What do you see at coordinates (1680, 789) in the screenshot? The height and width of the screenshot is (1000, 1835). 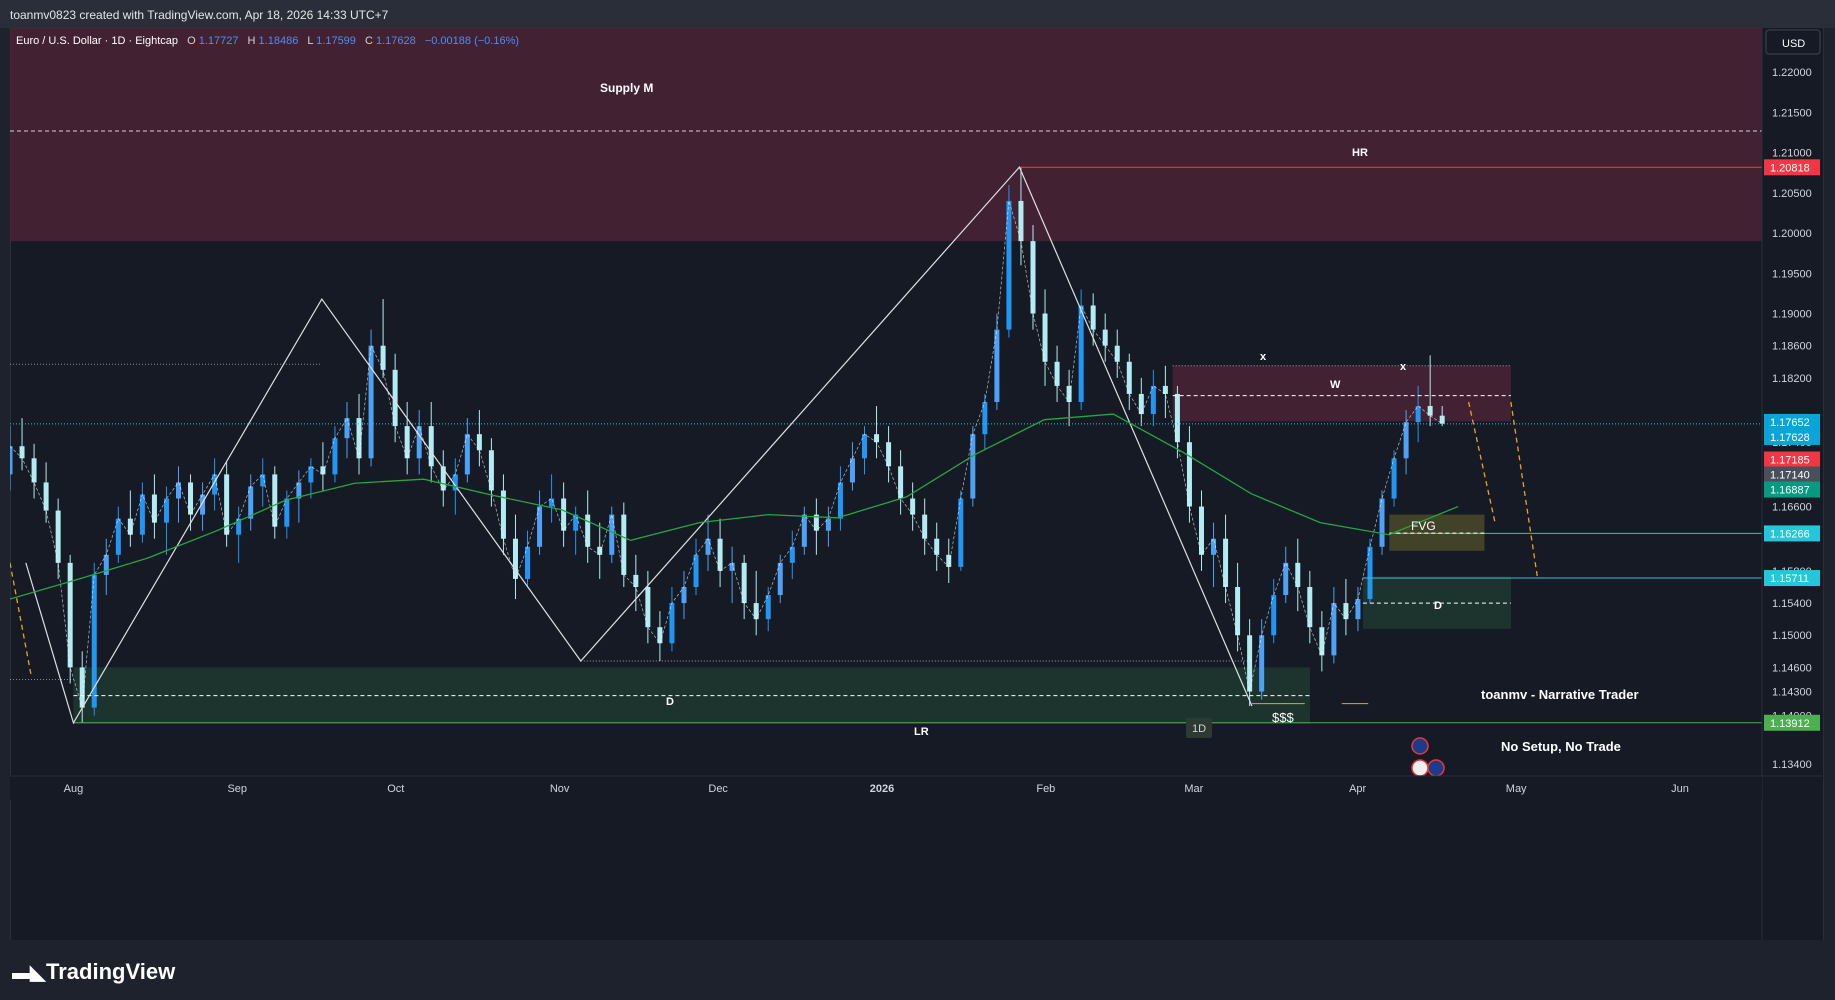 I see `x-tick-label: Jun` at bounding box center [1680, 789].